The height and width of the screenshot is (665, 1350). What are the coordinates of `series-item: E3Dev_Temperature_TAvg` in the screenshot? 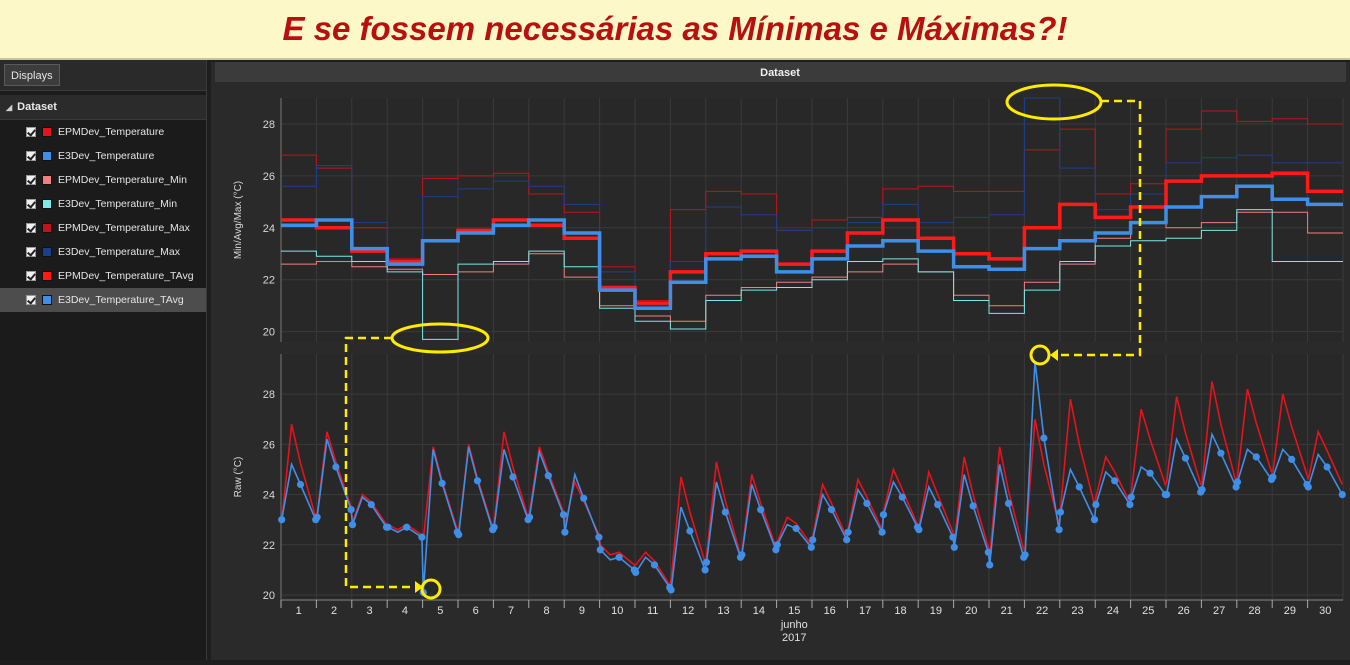 It's located at (103, 300).